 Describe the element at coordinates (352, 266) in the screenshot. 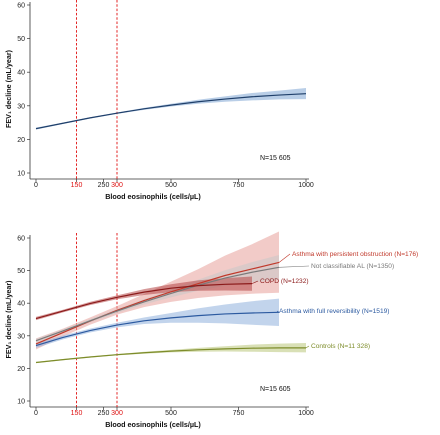

I see `series-label: Not classifiable AL (N=1350)` at that location.